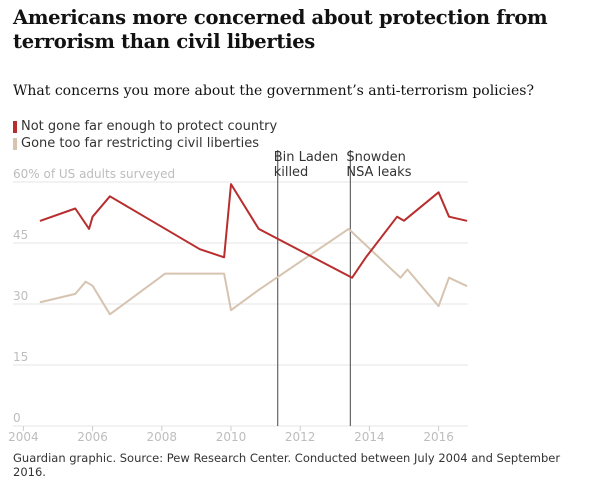 This screenshot has height=479, width=596. I want to click on y-tick-label: 45, so click(20, 235).